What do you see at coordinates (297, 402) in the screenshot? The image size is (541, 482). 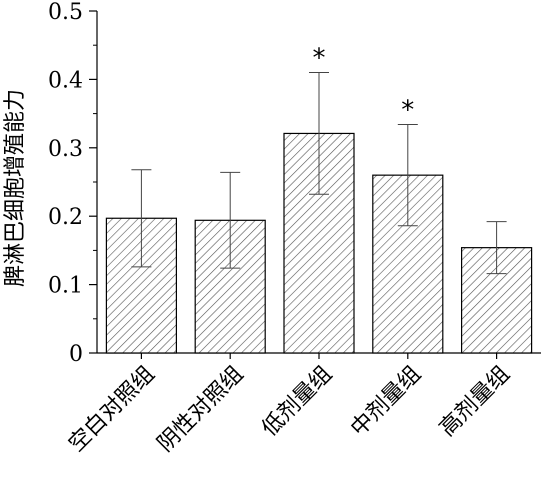 I see `x-category-label: 低剂量组` at bounding box center [297, 402].